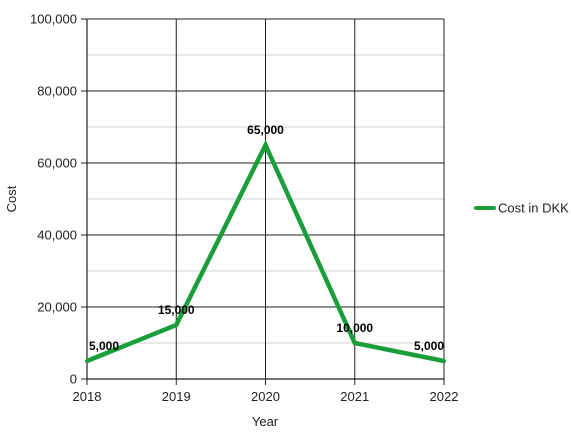 Image resolution: width=571 pixels, height=433 pixels. Describe the element at coordinates (265, 421) in the screenshot. I see `x-axis-title: Year` at that location.